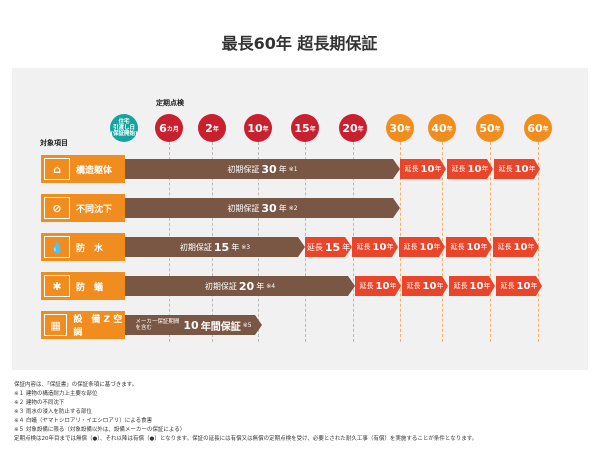 The image size is (599, 470). Describe the element at coordinates (293, 208) in the screenshot. I see `warranty-note: ※2` at that location.